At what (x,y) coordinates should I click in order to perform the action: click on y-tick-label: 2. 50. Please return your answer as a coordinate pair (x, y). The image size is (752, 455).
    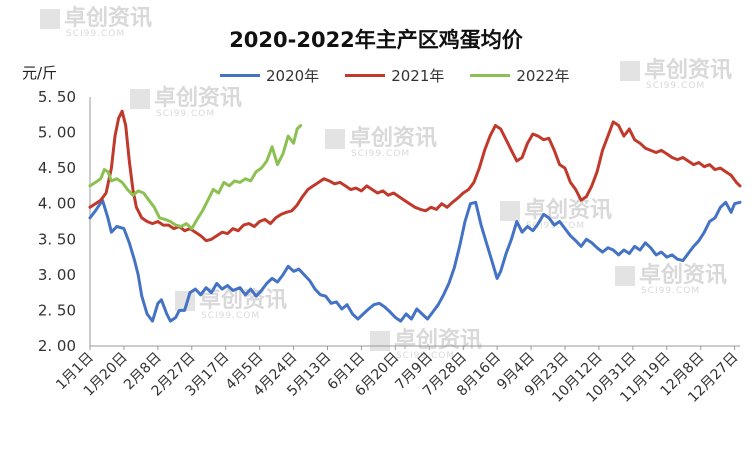
    Looking at the image, I should click on (57, 310).